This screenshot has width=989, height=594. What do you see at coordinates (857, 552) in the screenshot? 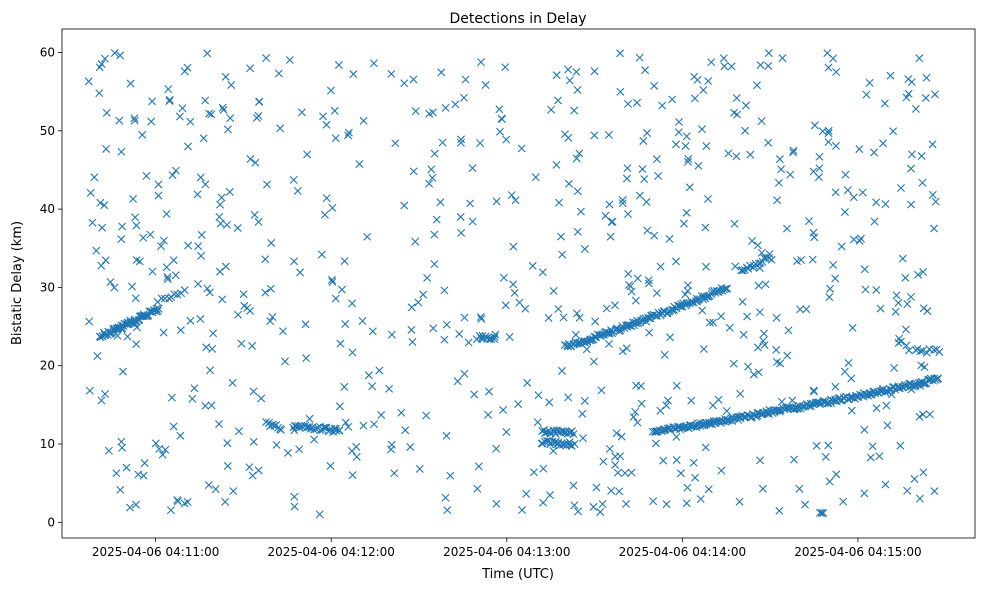
I see `x-tick-label-4: 2025-04-06 04:15:00` at bounding box center [857, 552].